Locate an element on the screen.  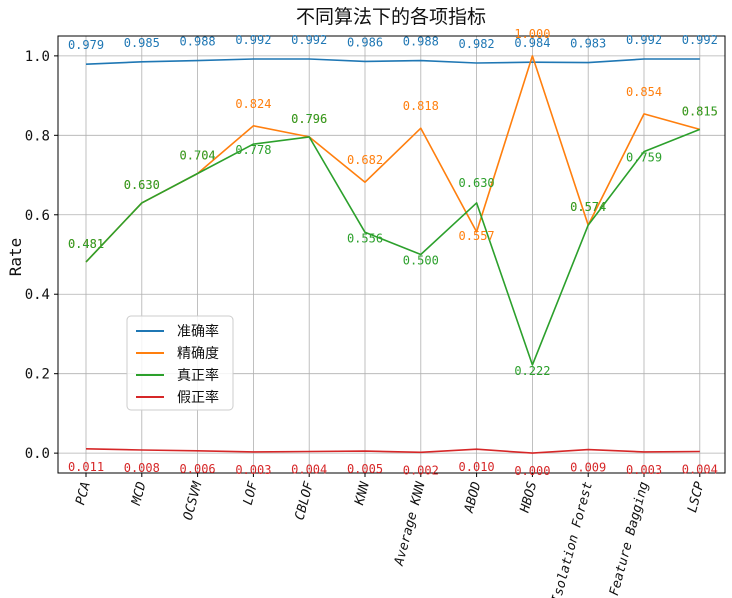
data-label: 0.854 is located at coordinates (644, 92).